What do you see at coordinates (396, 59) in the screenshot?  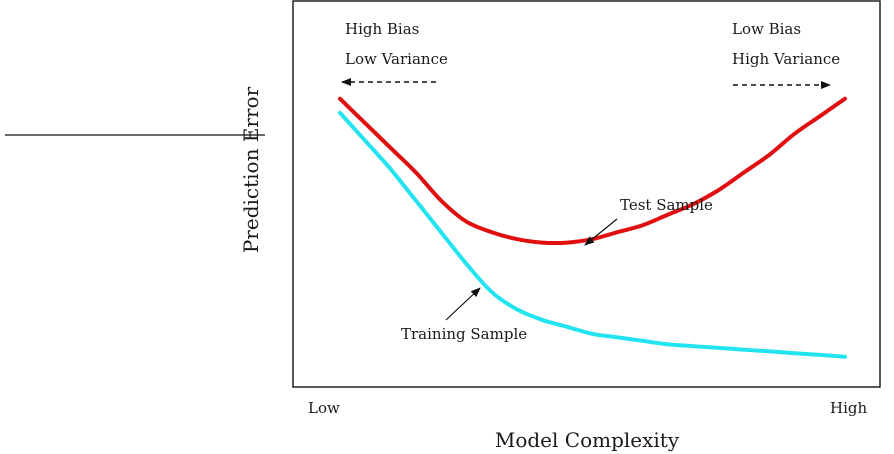 I see `annotation-left-line-2: Low Variance` at bounding box center [396, 59].